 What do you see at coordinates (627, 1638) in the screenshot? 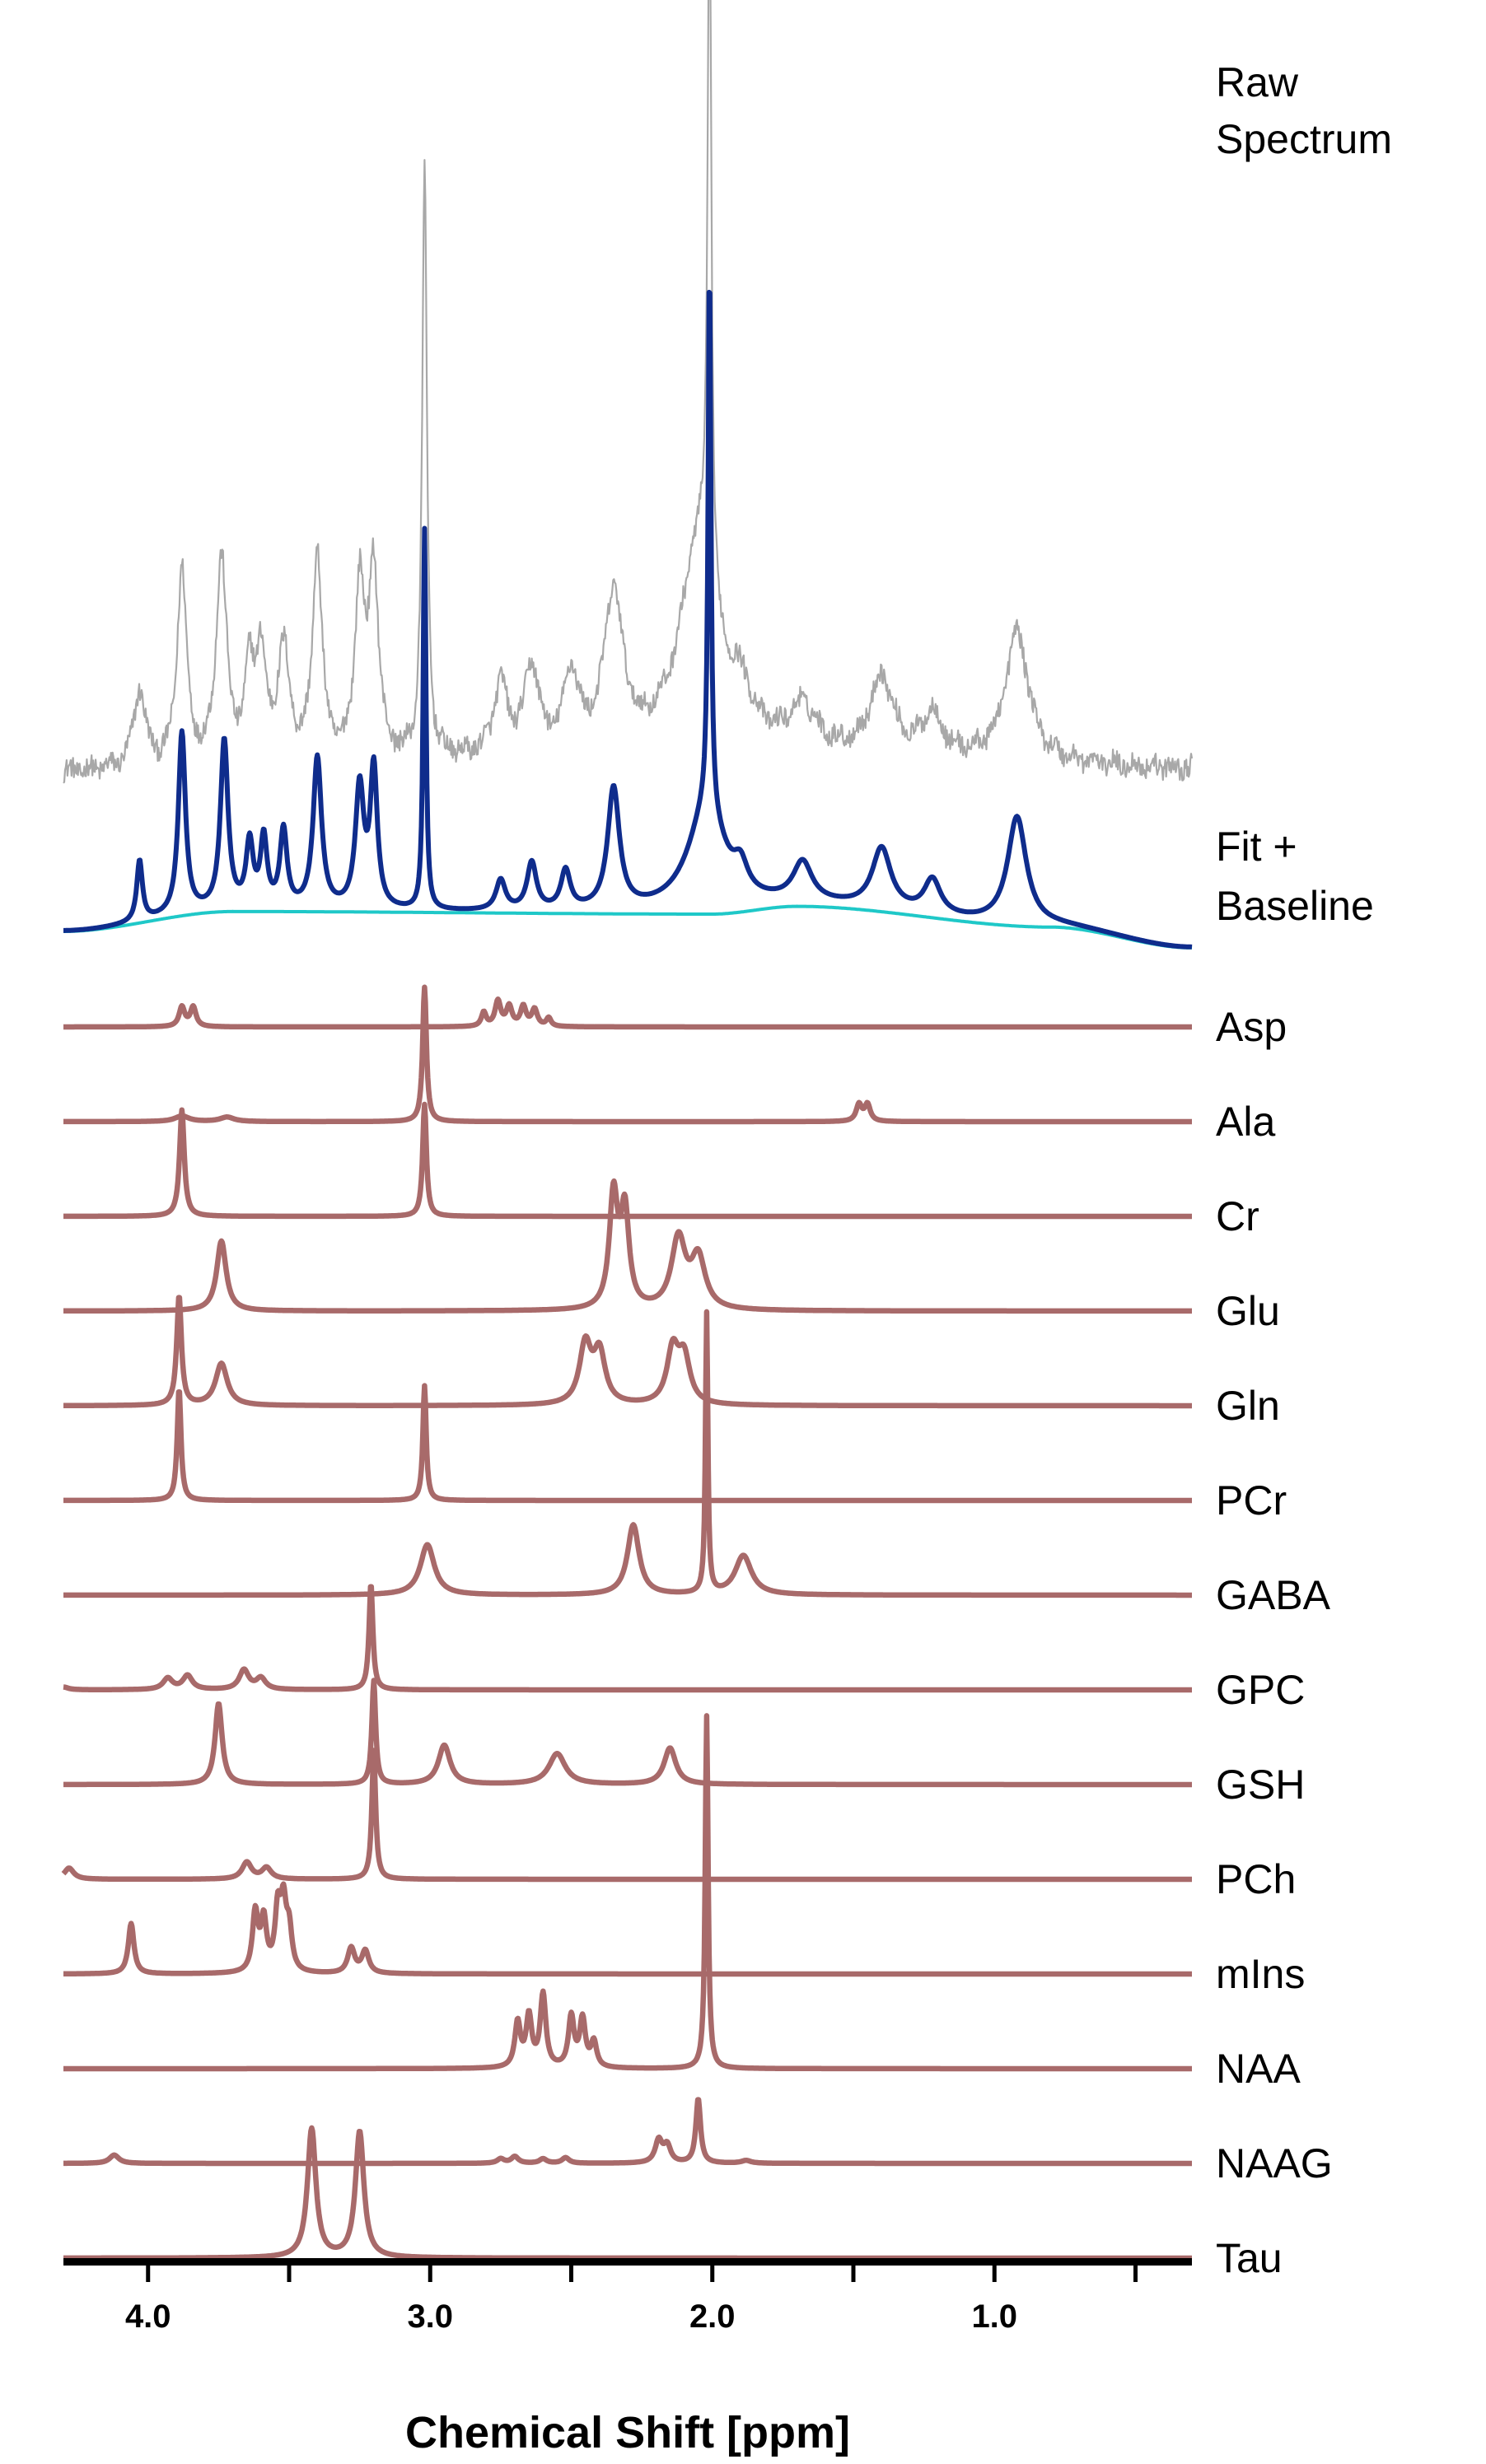
I see `metabolite-trace-gpc` at bounding box center [627, 1638].